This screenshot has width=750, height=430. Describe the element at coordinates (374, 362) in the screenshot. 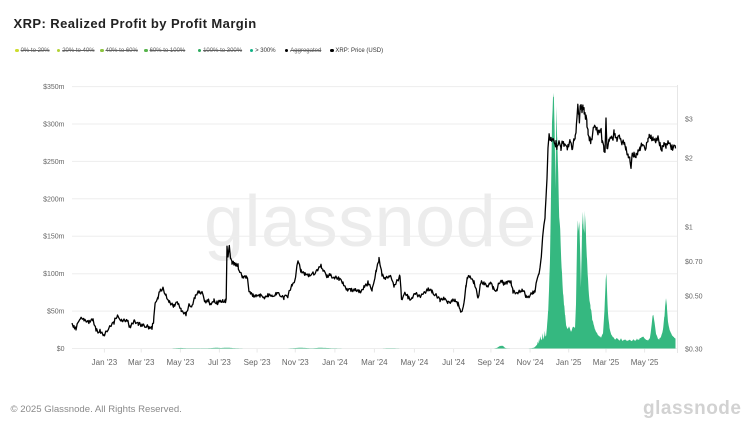

I see `svg-text: Mar '24` at that location.